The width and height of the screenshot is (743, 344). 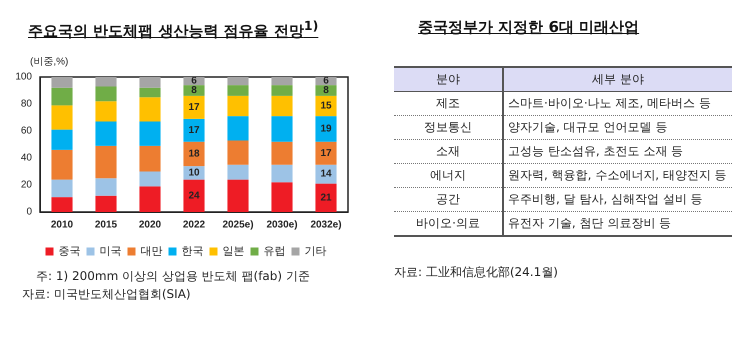 What do you see at coordinates (238, 225) in the screenshot?
I see `x-tick-label: 2025e)` at bounding box center [238, 225].